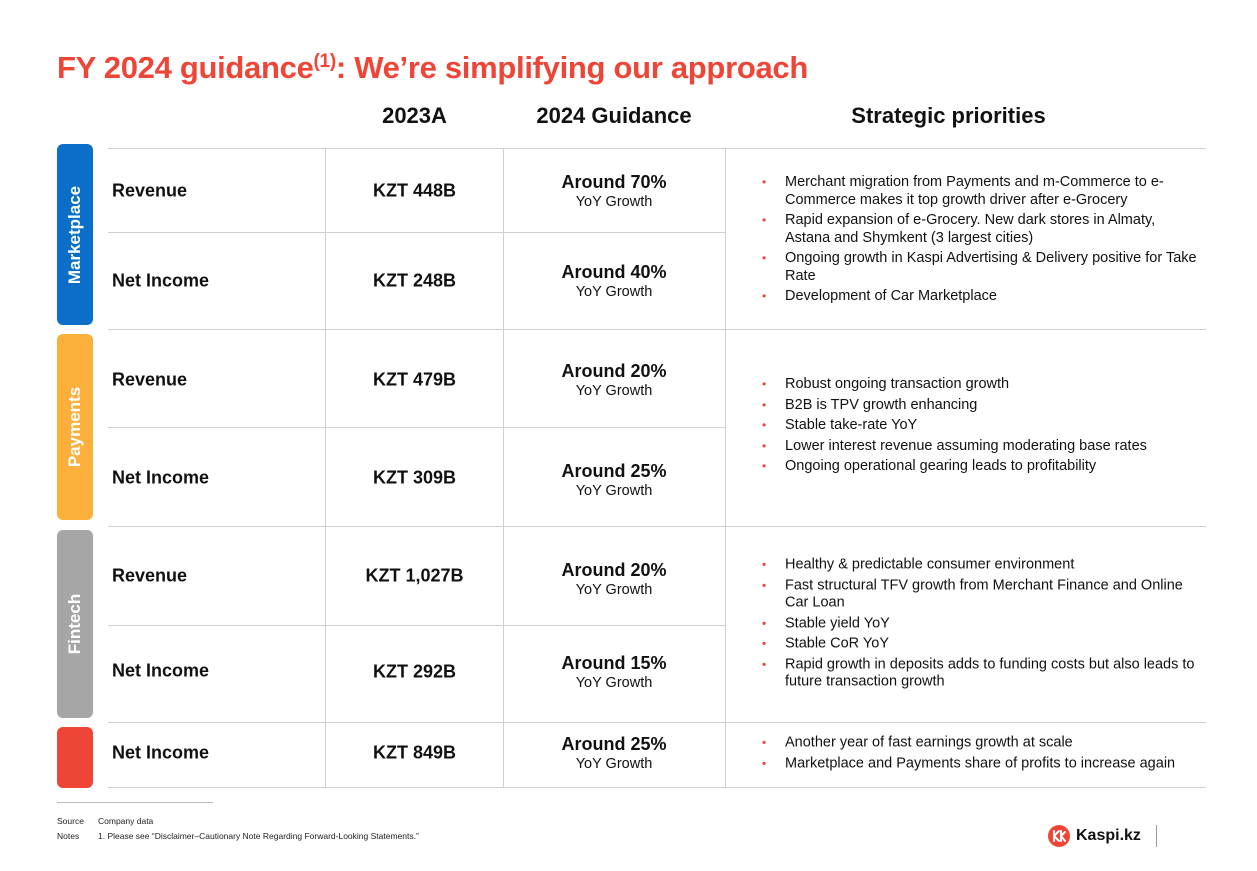 The height and width of the screenshot is (871, 1257). I want to click on segment-label-marketplace: Marketplace, so click(74, 234).